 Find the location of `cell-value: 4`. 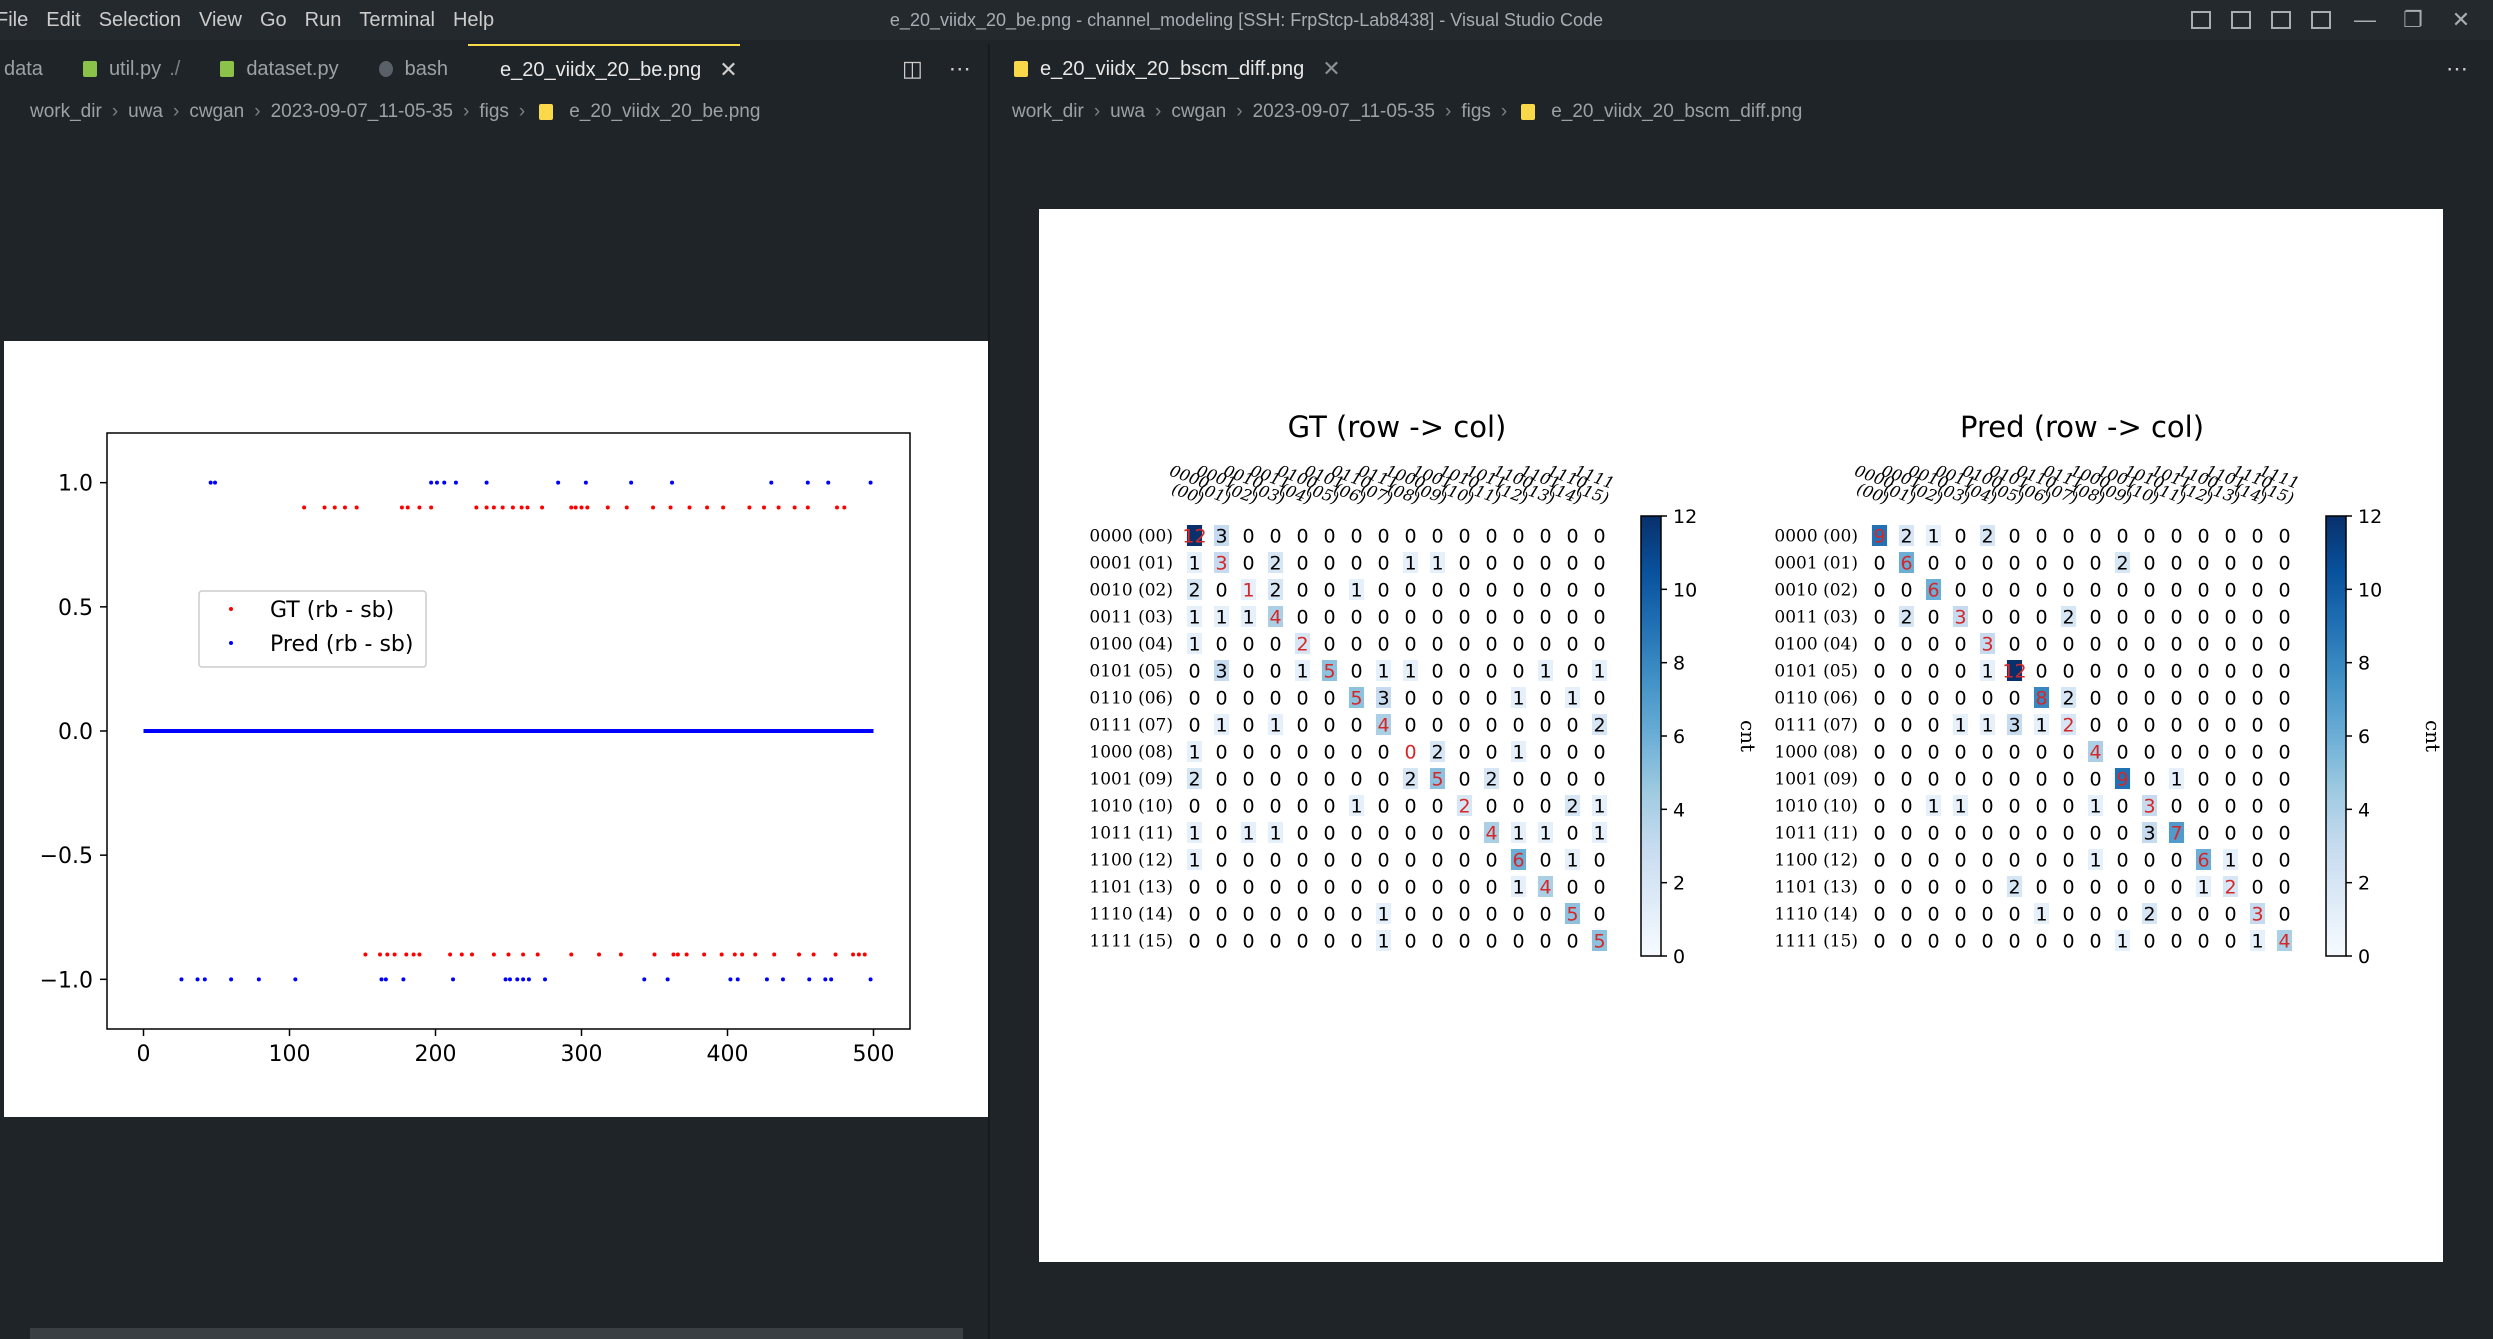

cell-value: 4 is located at coordinates (2284, 942).